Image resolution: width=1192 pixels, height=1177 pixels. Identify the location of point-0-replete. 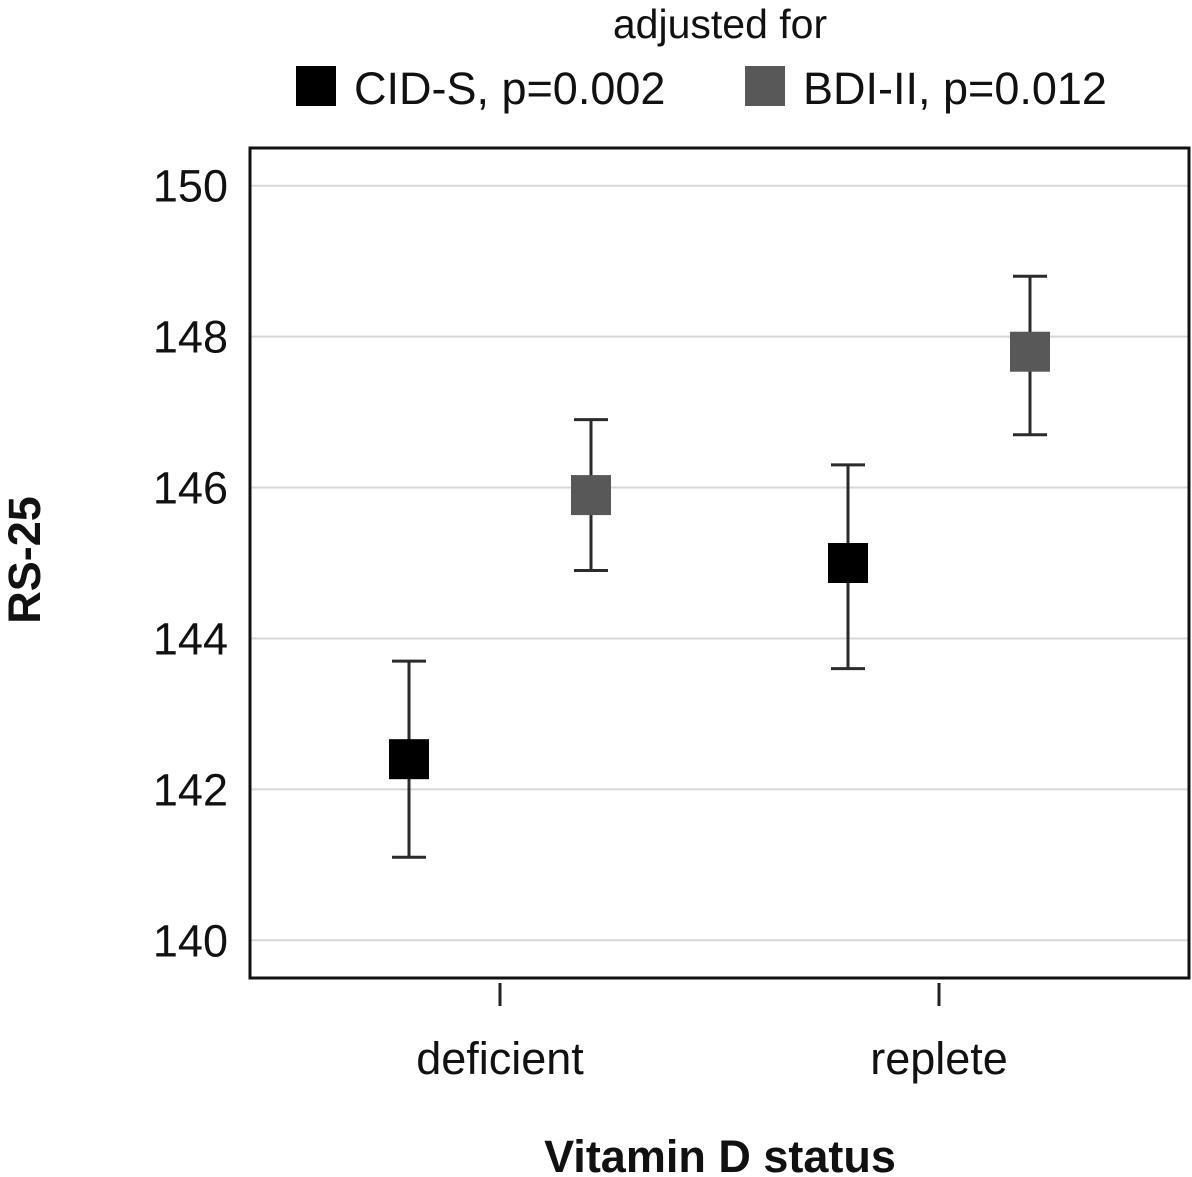
(848, 567).